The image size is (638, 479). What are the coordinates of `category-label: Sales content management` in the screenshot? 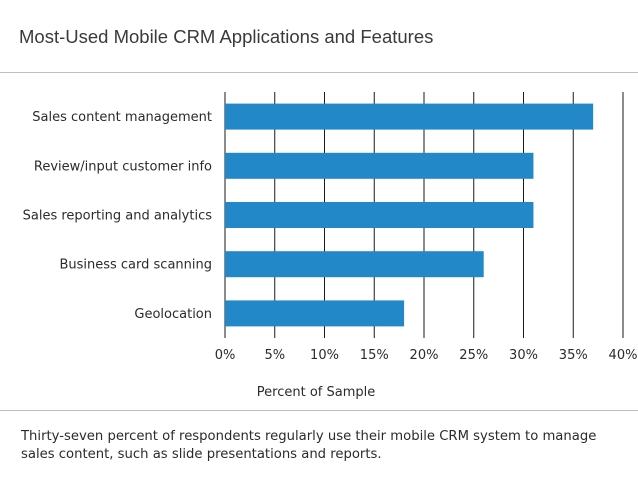 It's located at (122, 117).